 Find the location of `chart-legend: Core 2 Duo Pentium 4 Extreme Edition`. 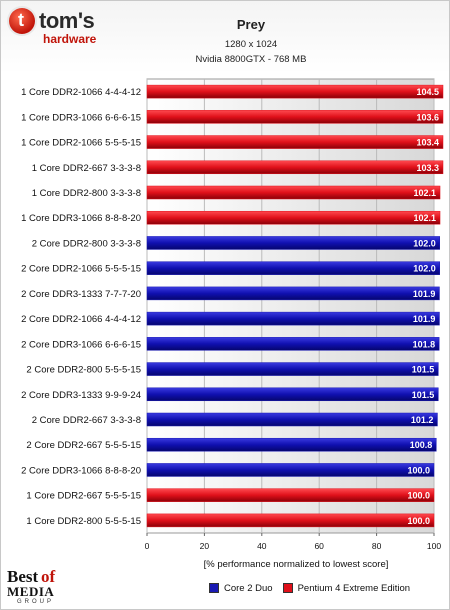

chart-legend: Core 2 Duo Pentium 4 Extreme Edition is located at coordinates (314, 588).